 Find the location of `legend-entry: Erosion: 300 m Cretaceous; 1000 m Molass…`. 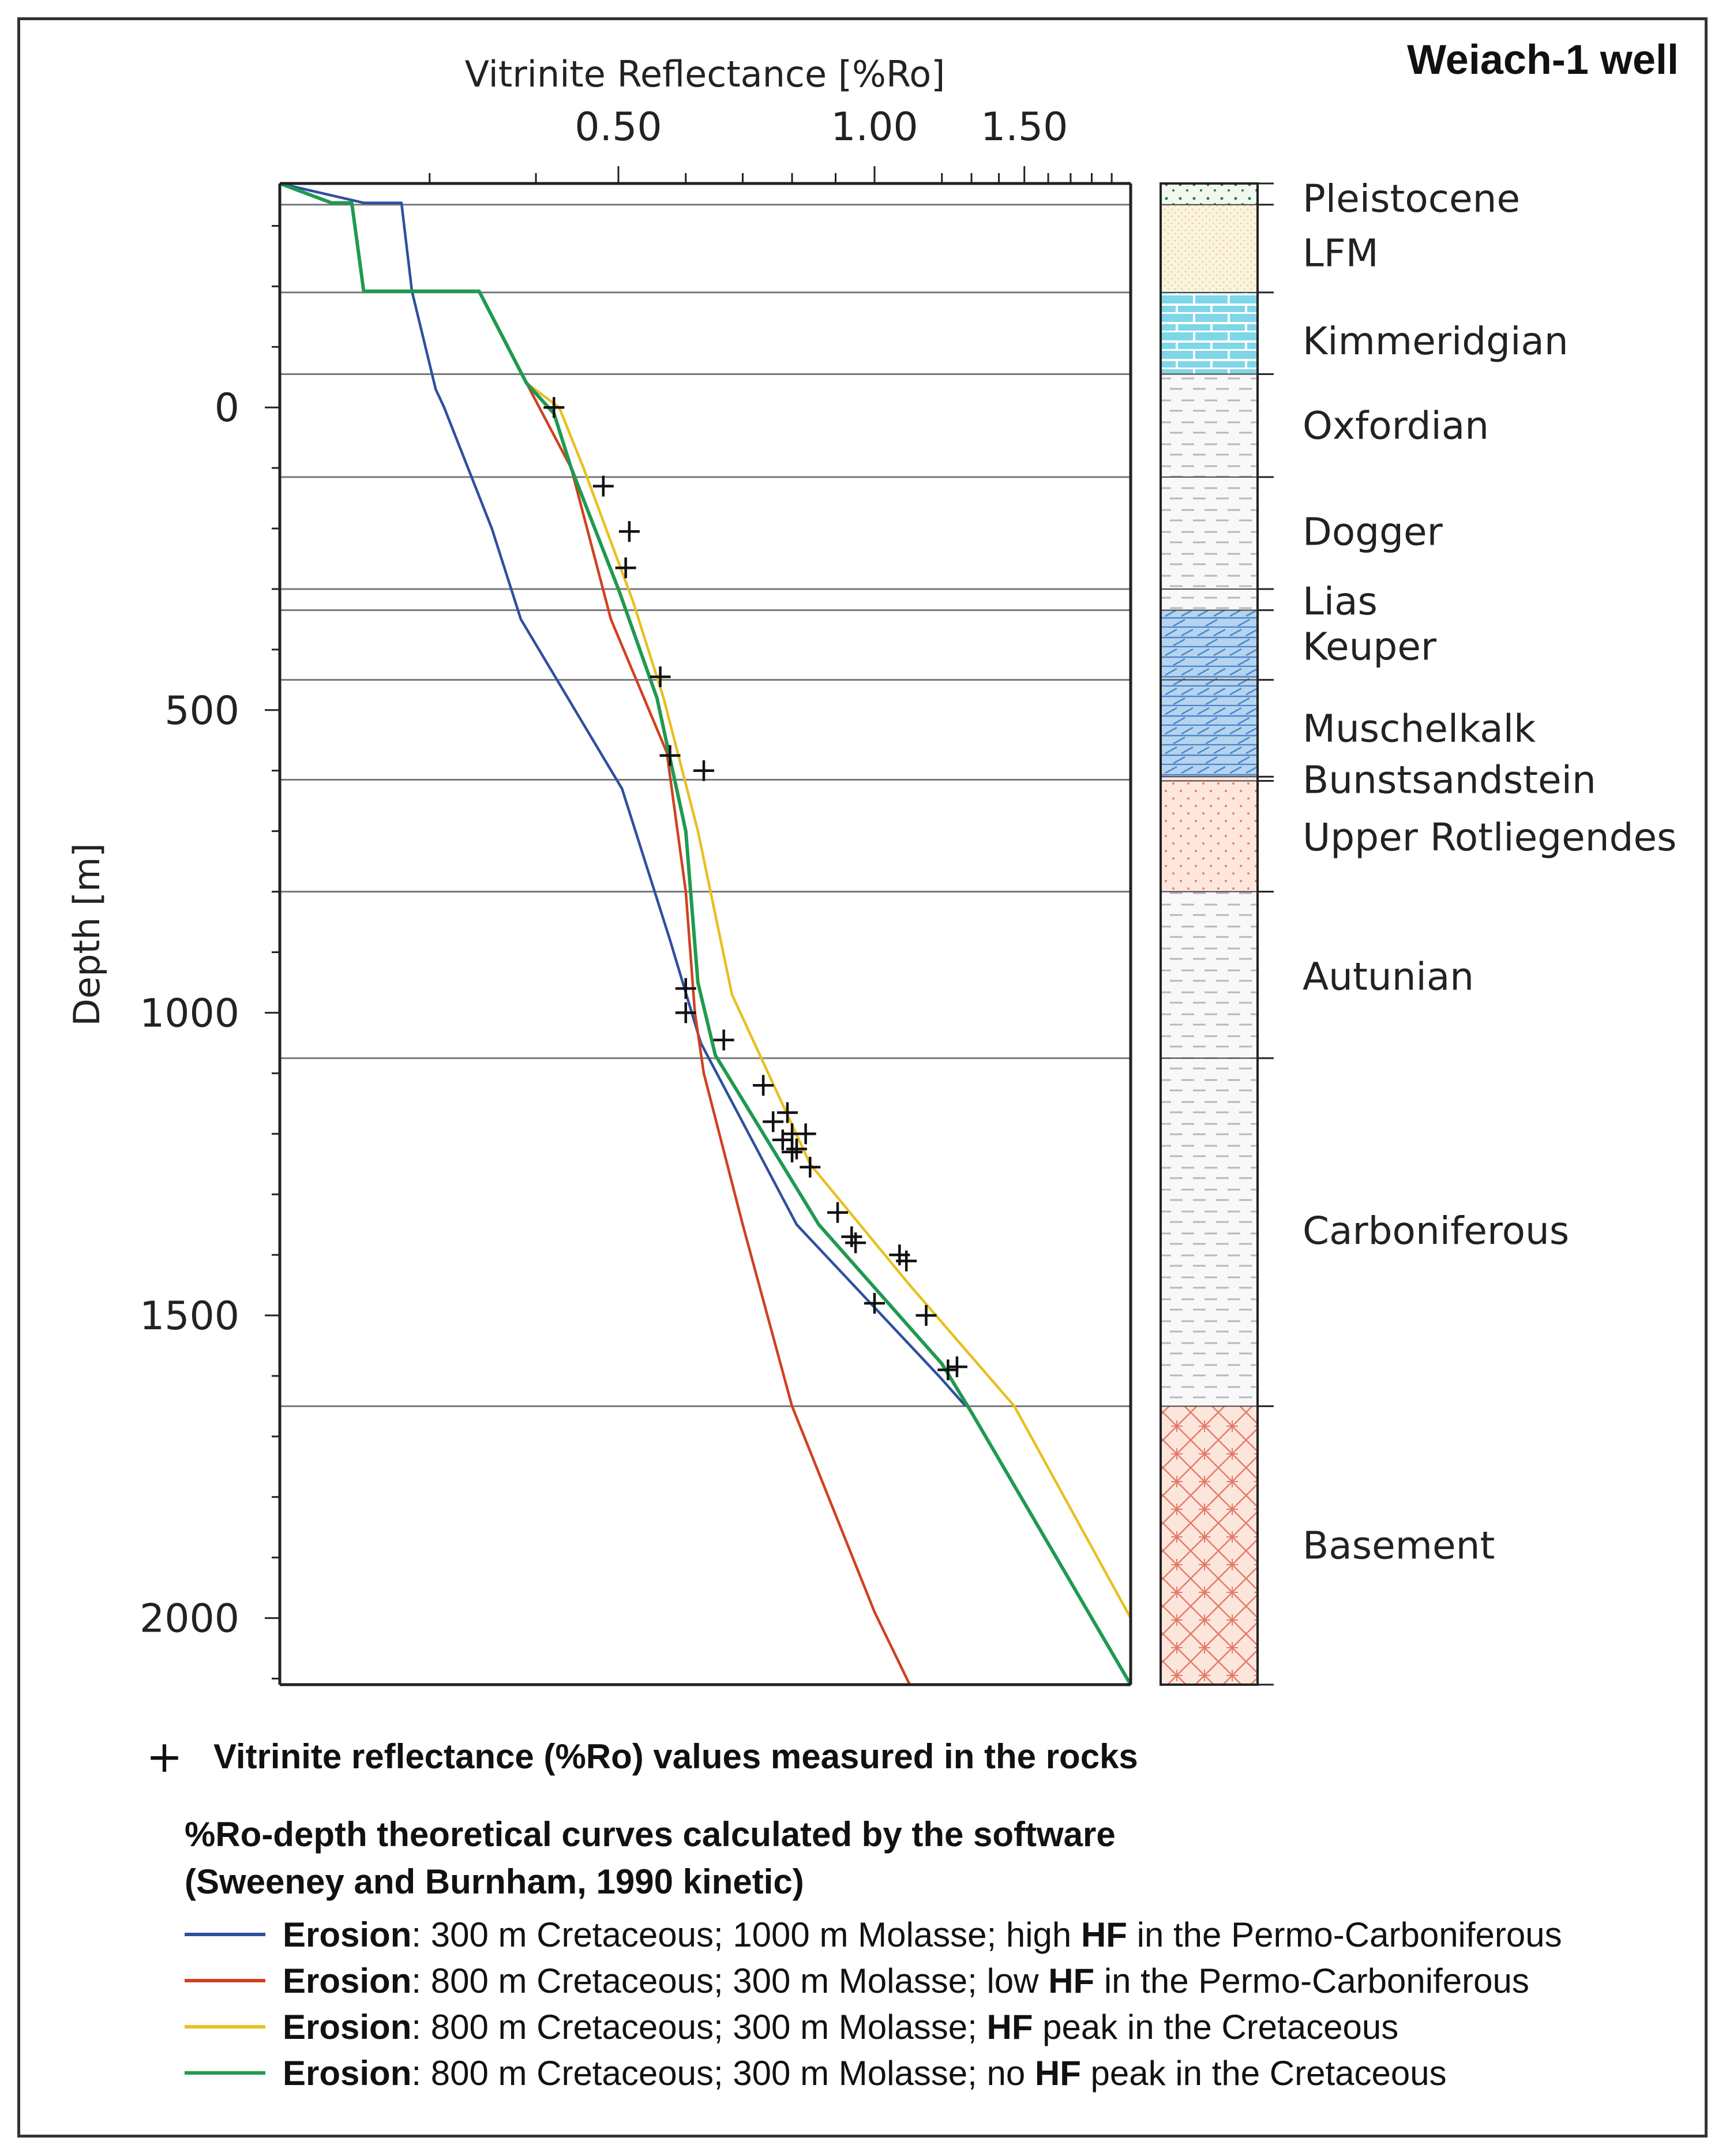

legend-entry: Erosion: 300 m Cretaceous; 1000 m Molass… is located at coordinates (934, 1935).